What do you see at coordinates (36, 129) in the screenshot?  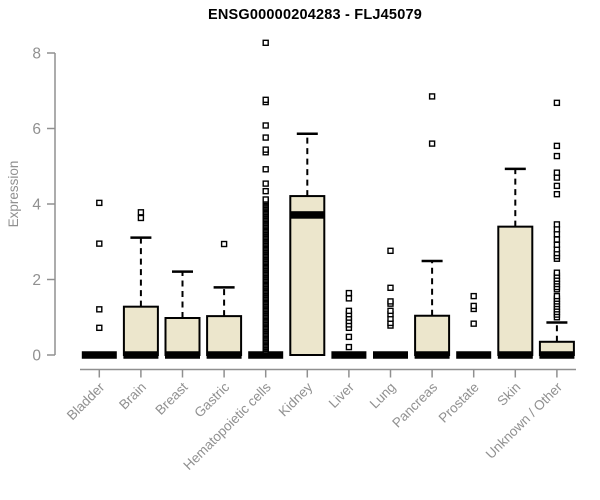 I see `y-tick-label: 6` at bounding box center [36, 129].